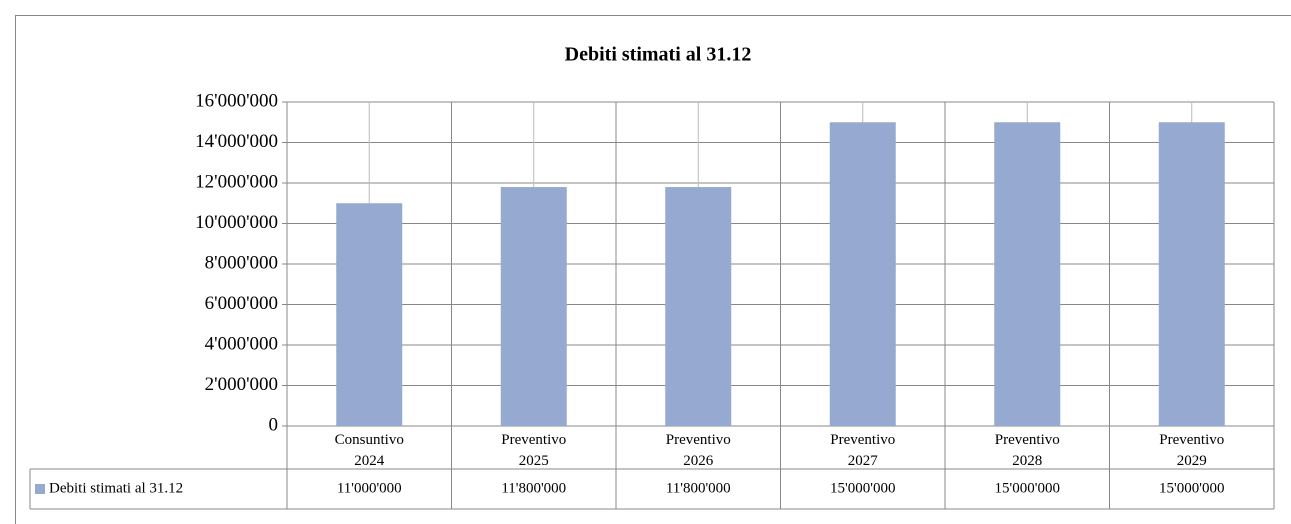 Image resolution: width=1291 pixels, height=524 pixels. What do you see at coordinates (698, 450) in the screenshot?
I see `x-tick-label: Preventivo 2026` at bounding box center [698, 450].